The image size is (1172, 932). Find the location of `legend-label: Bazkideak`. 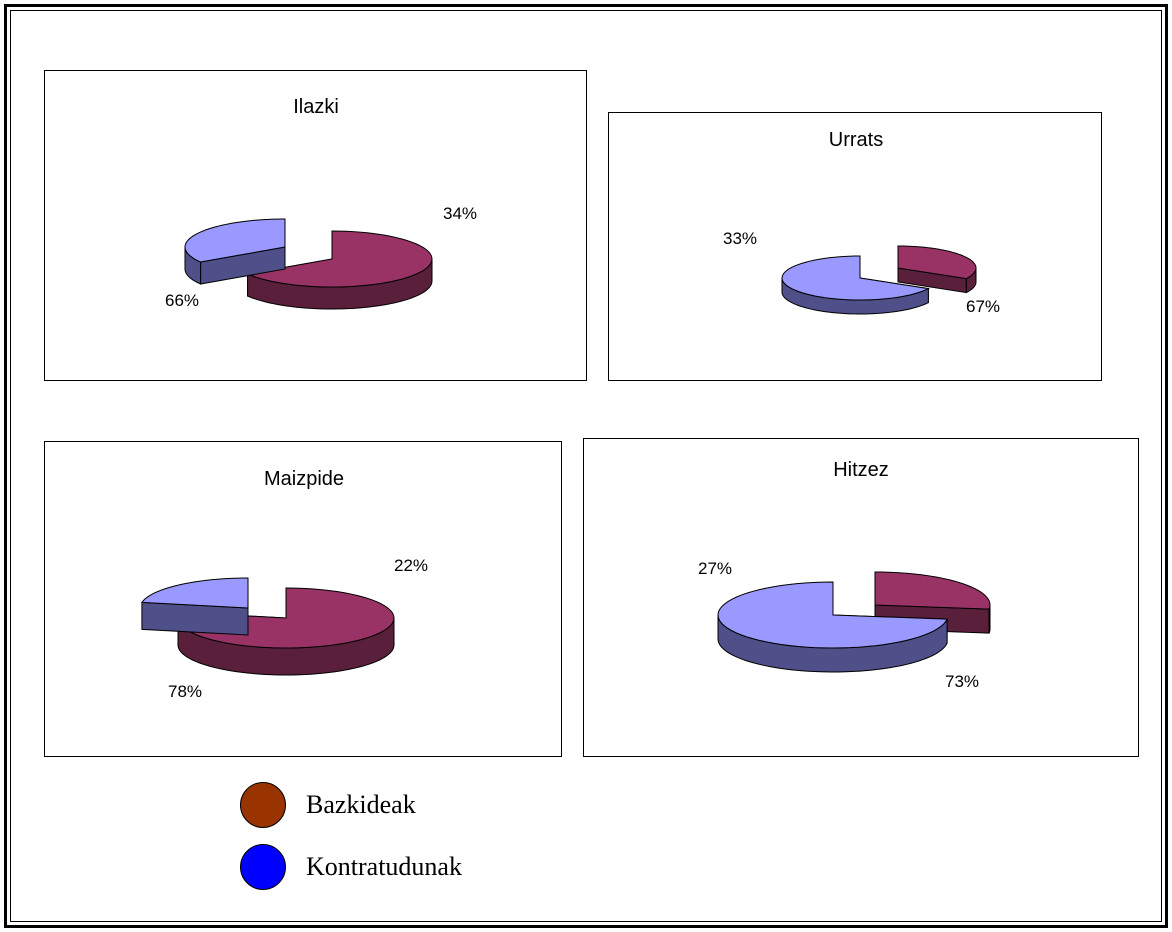

legend-label: Bazkideak is located at coordinates (361, 804).